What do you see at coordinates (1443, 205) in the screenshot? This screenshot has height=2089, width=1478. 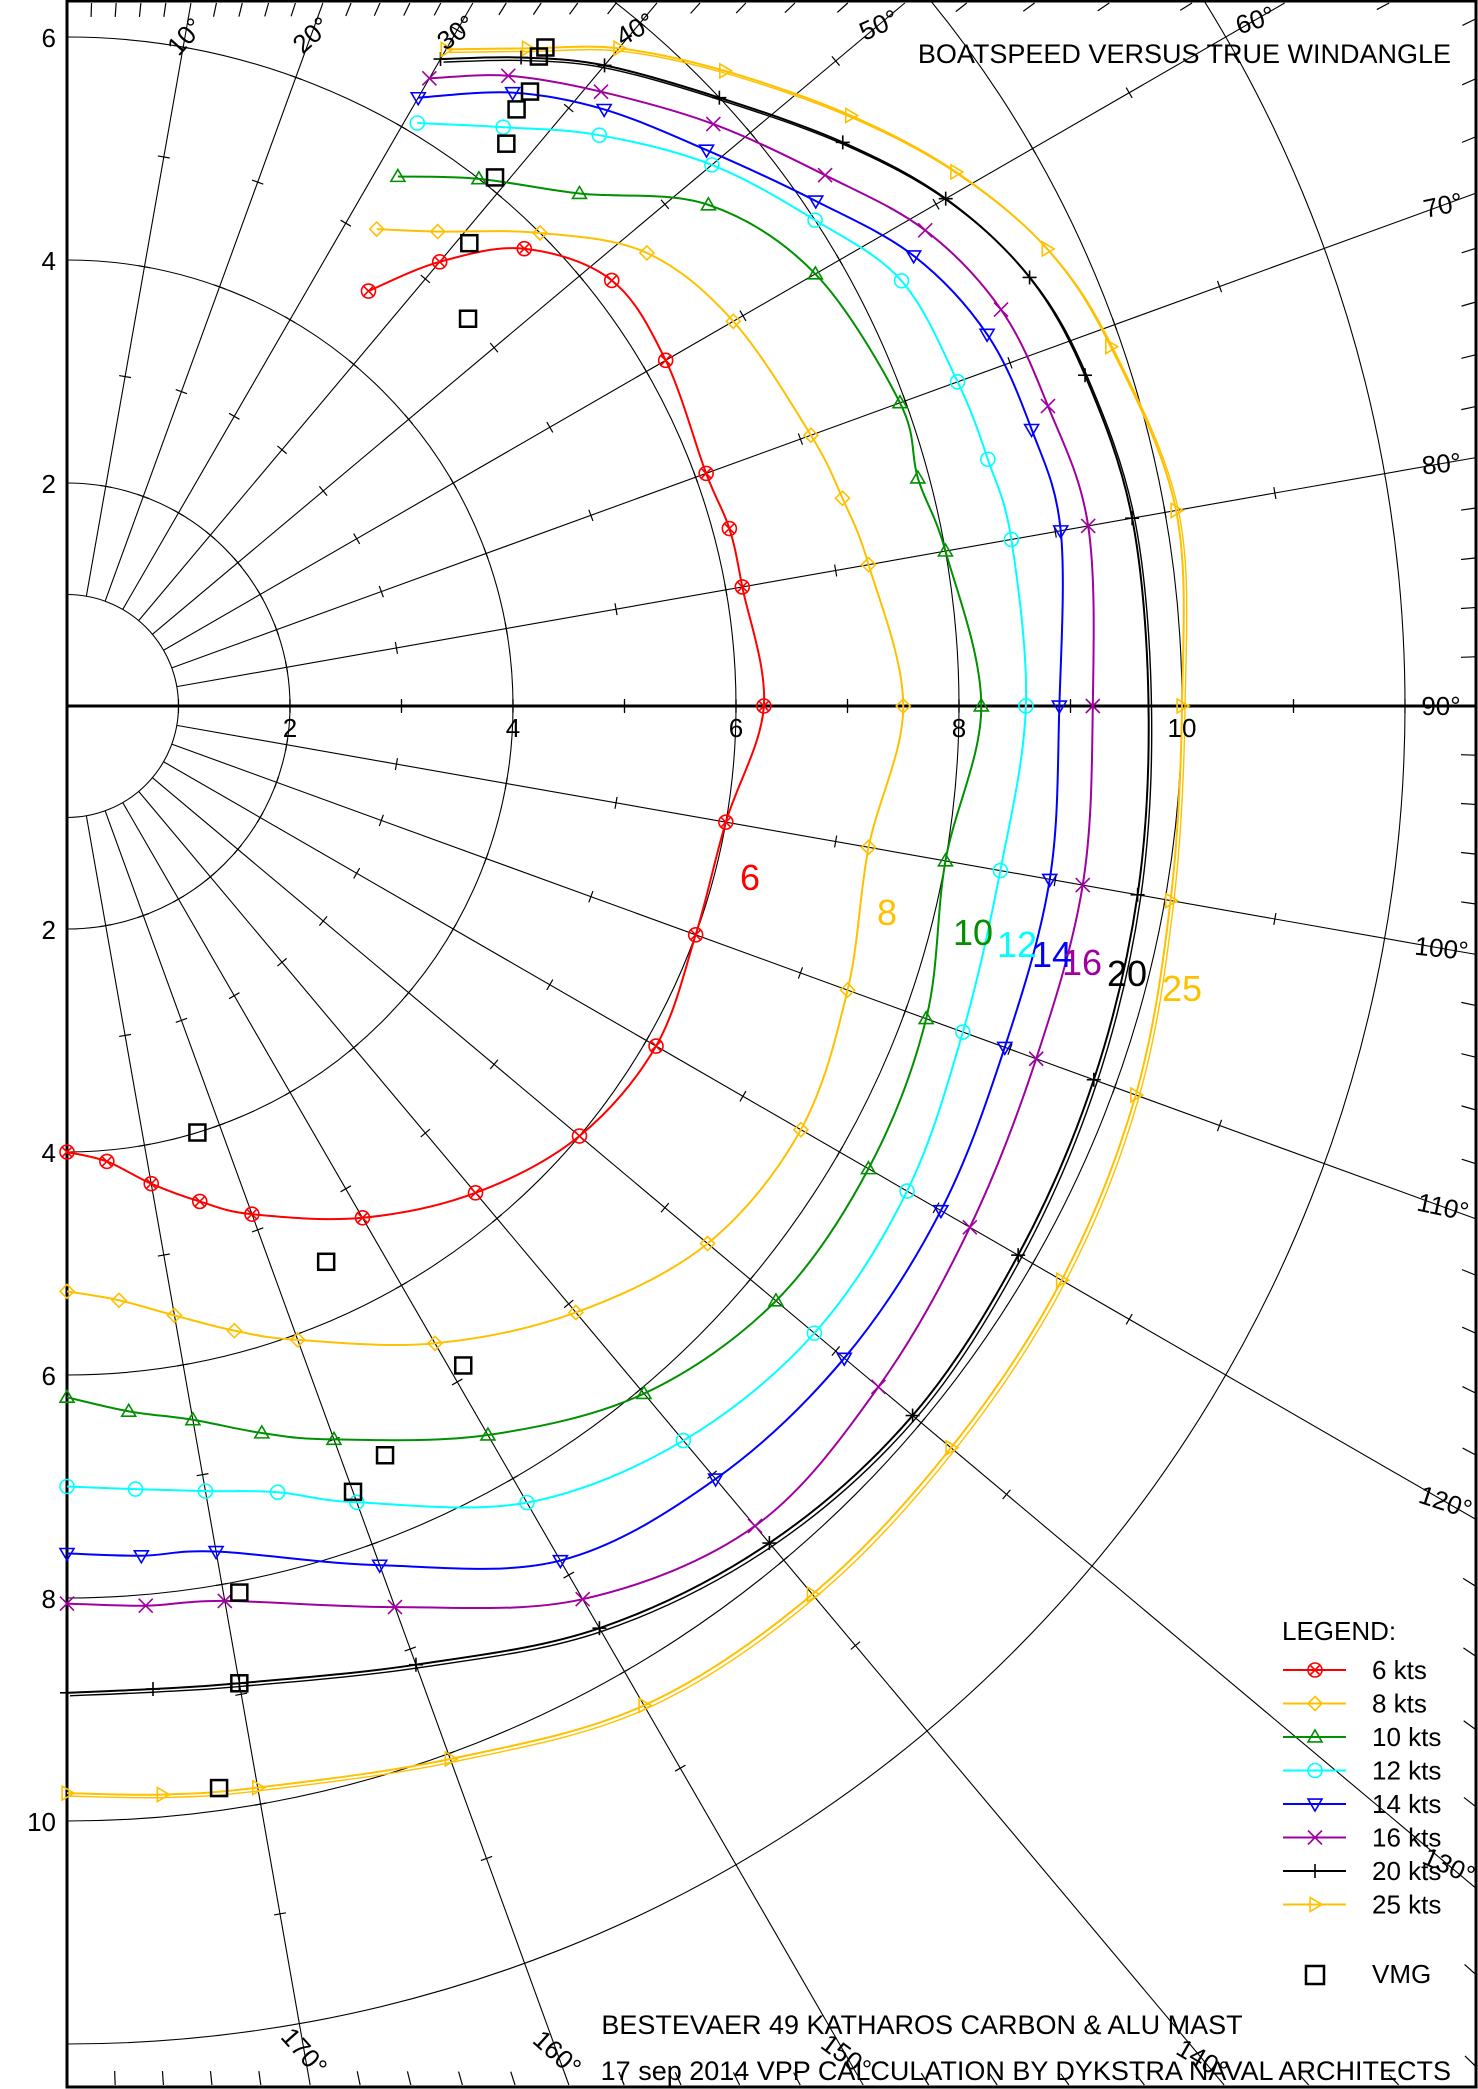 I see `angle-label-70: 70°` at bounding box center [1443, 205].